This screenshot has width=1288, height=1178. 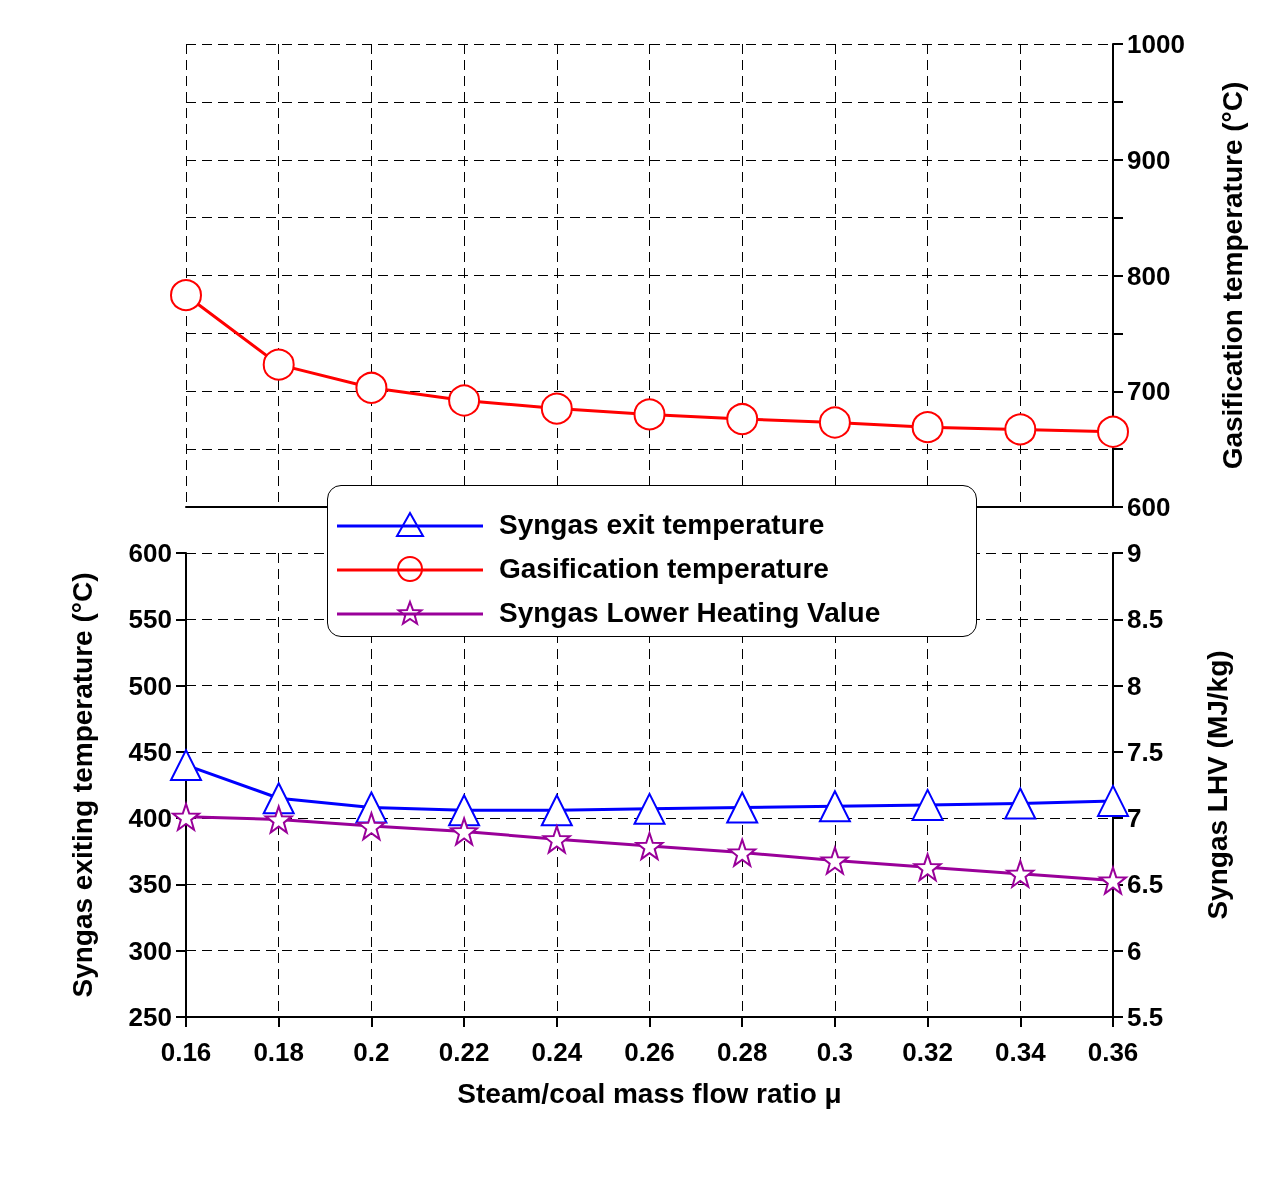 I want to click on x-tick-label: 0.22, so click(x=464, y=1052).